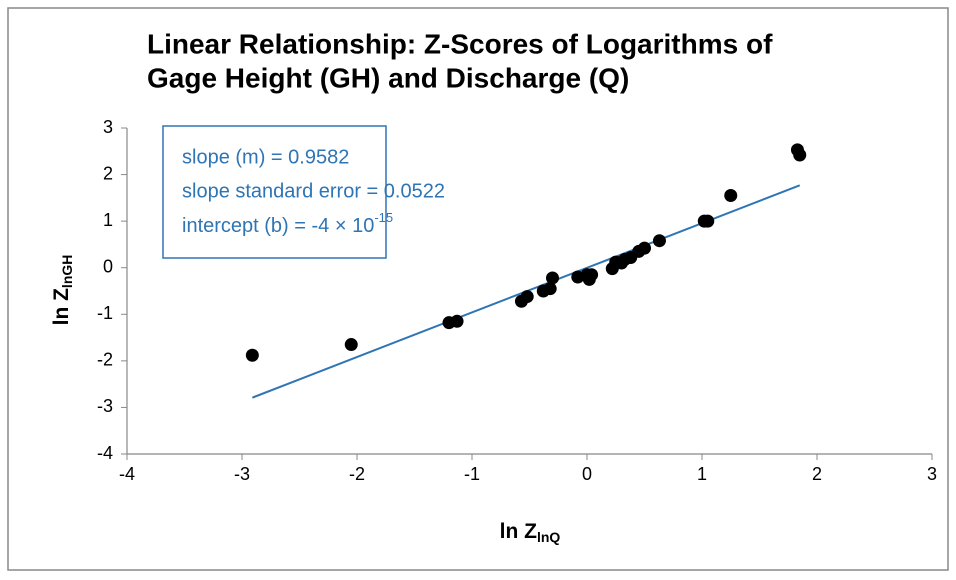 This screenshot has height=580, width=956. I want to click on y-tick-label: -1, so click(105, 313).